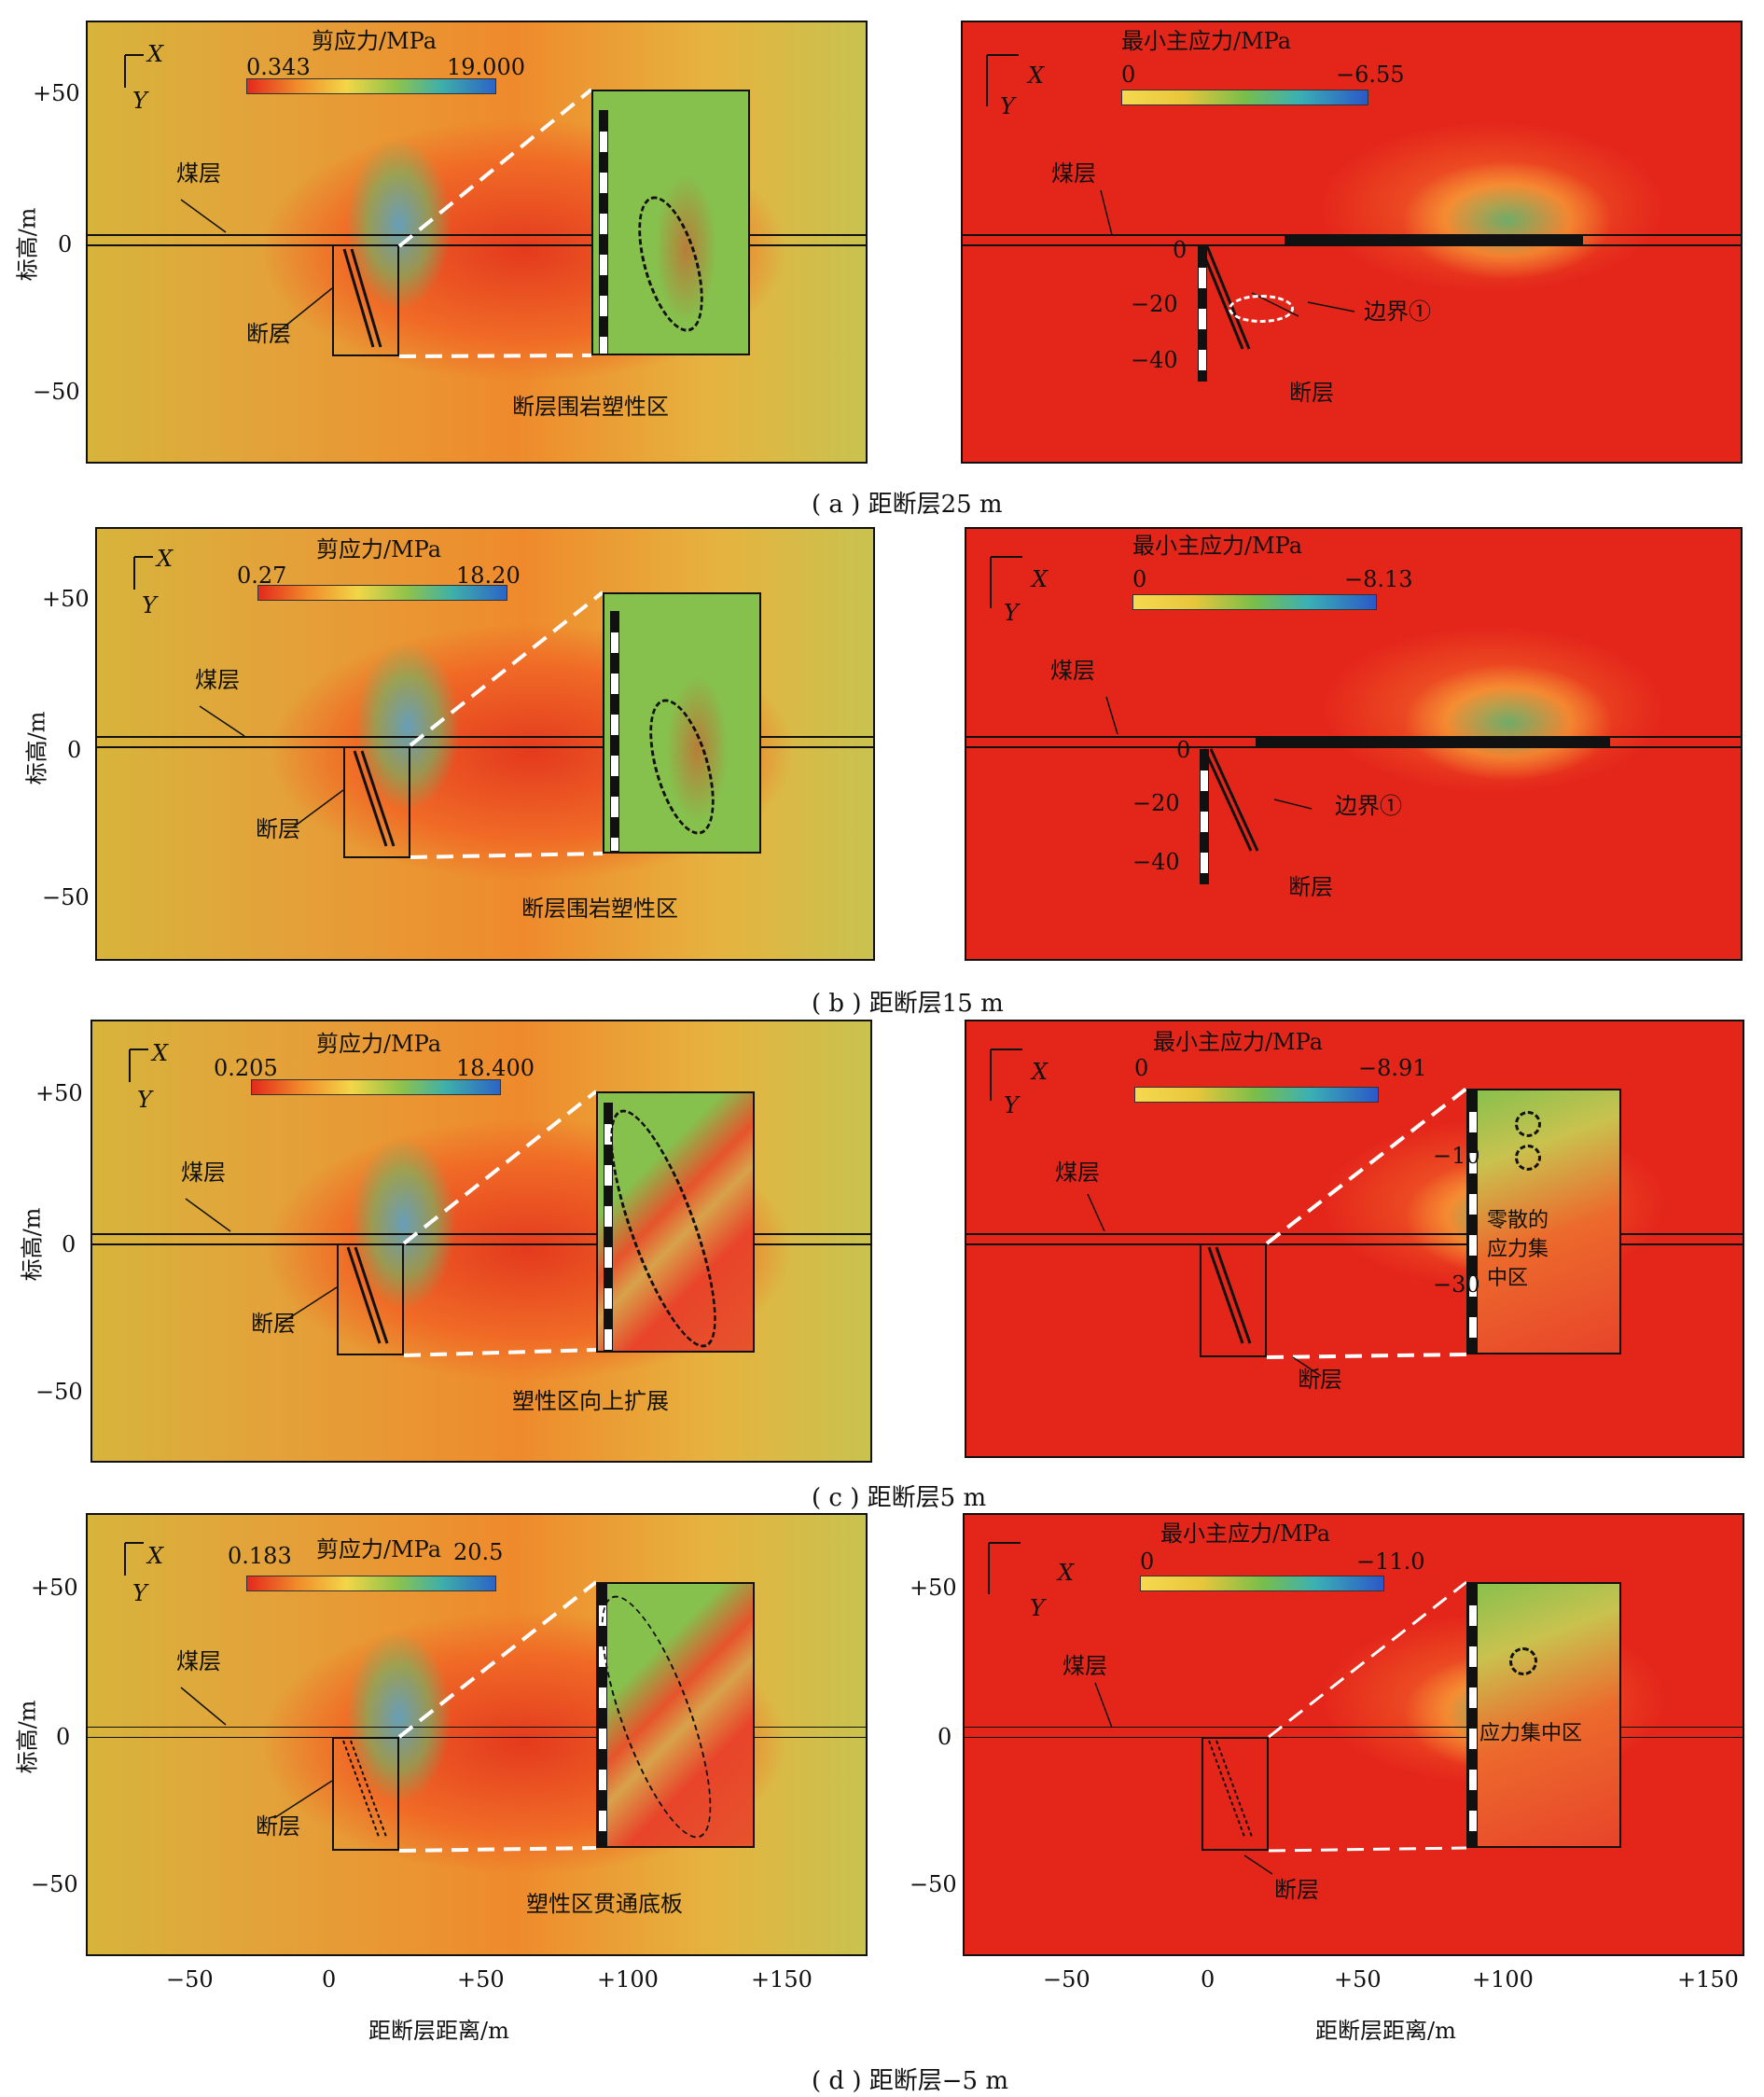 The width and height of the screenshot is (1764, 2097). I want to click on caption-c: ( c ) 距断层5 m, so click(899, 1498).